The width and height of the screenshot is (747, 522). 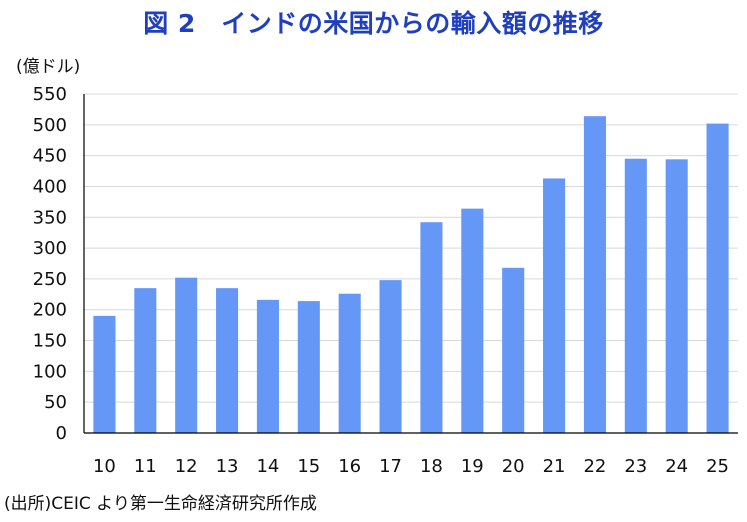 What do you see at coordinates (717, 466) in the screenshot?
I see `x-tick-label: 25` at bounding box center [717, 466].